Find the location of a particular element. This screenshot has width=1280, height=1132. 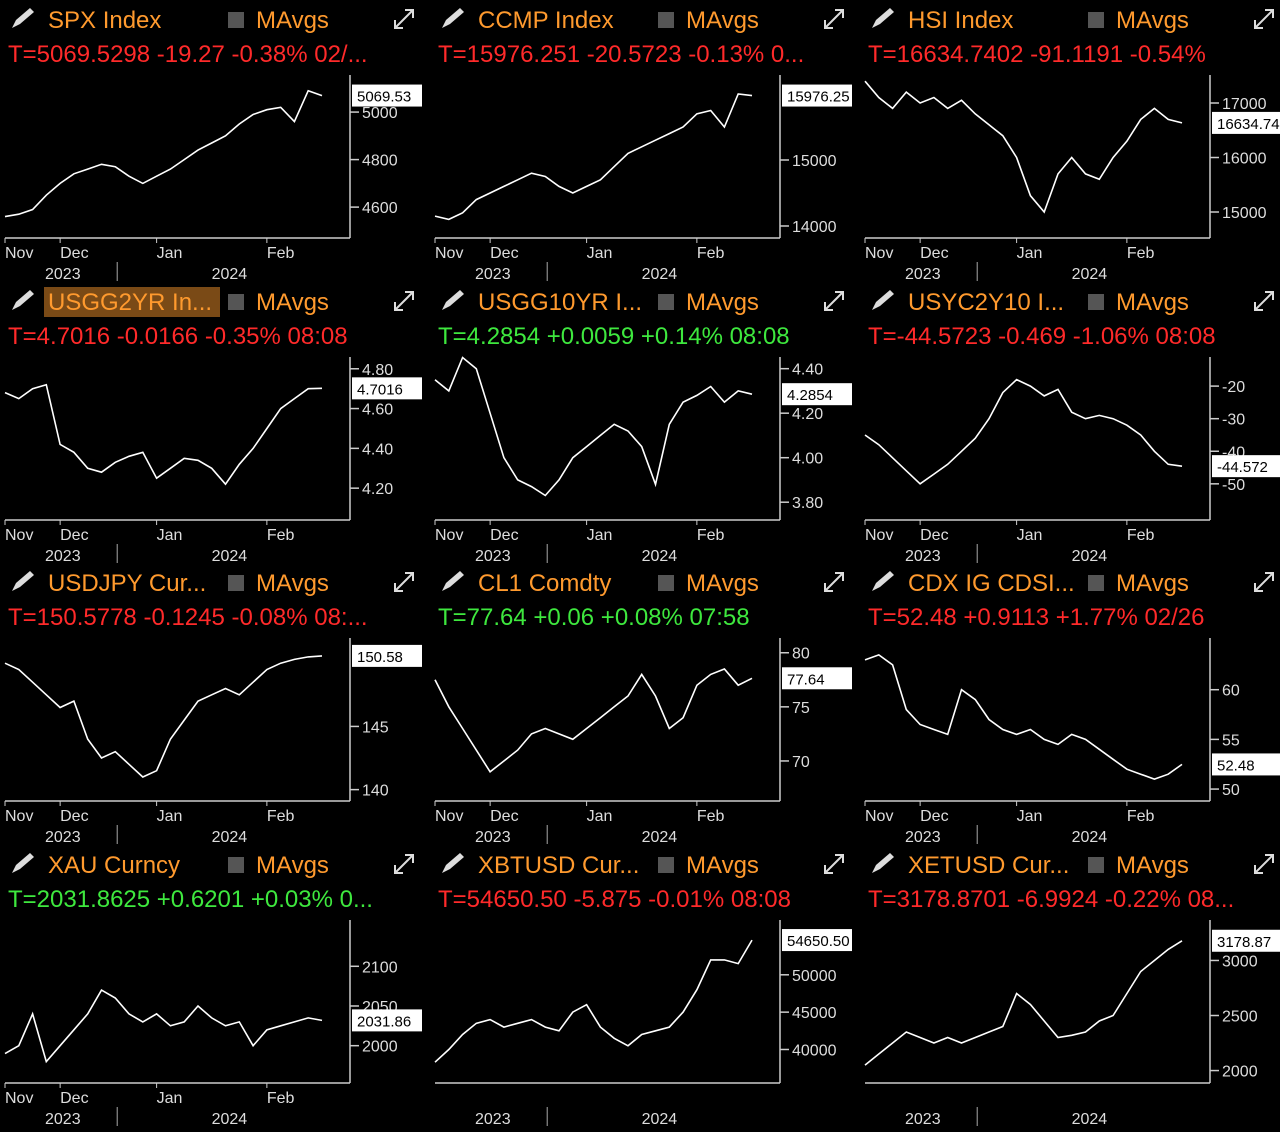

chart-title: CCMP Index is located at coordinates (546, 20).